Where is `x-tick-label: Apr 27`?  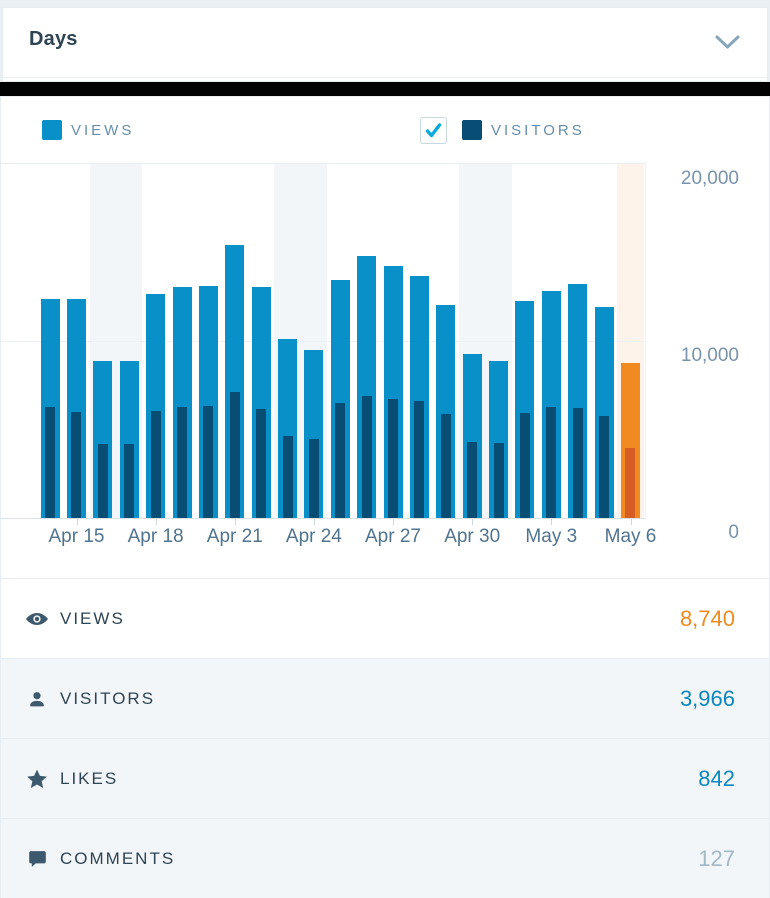
x-tick-label: Apr 27 is located at coordinates (393, 536).